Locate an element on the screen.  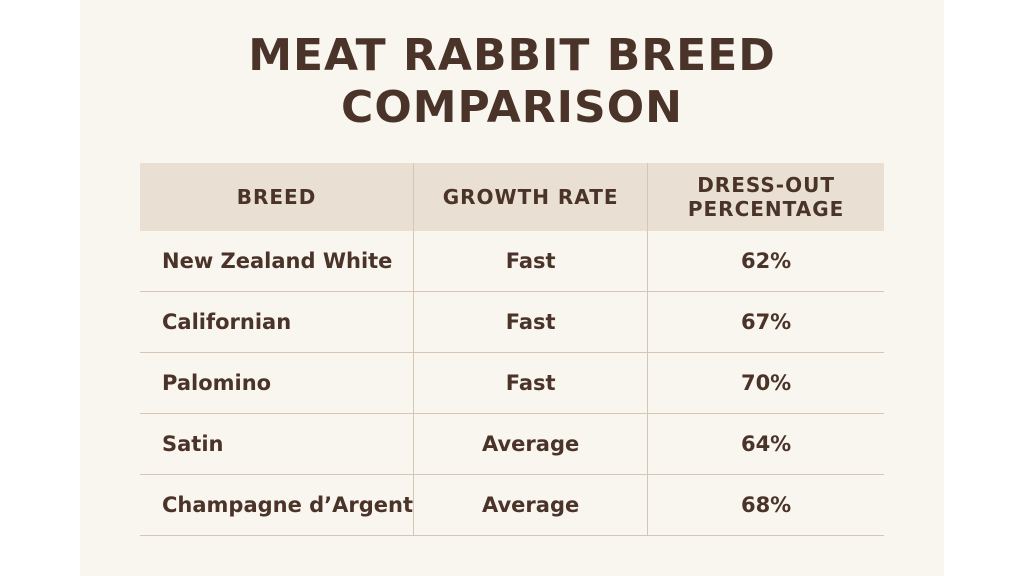
header-breed: BREED is located at coordinates (277, 197).